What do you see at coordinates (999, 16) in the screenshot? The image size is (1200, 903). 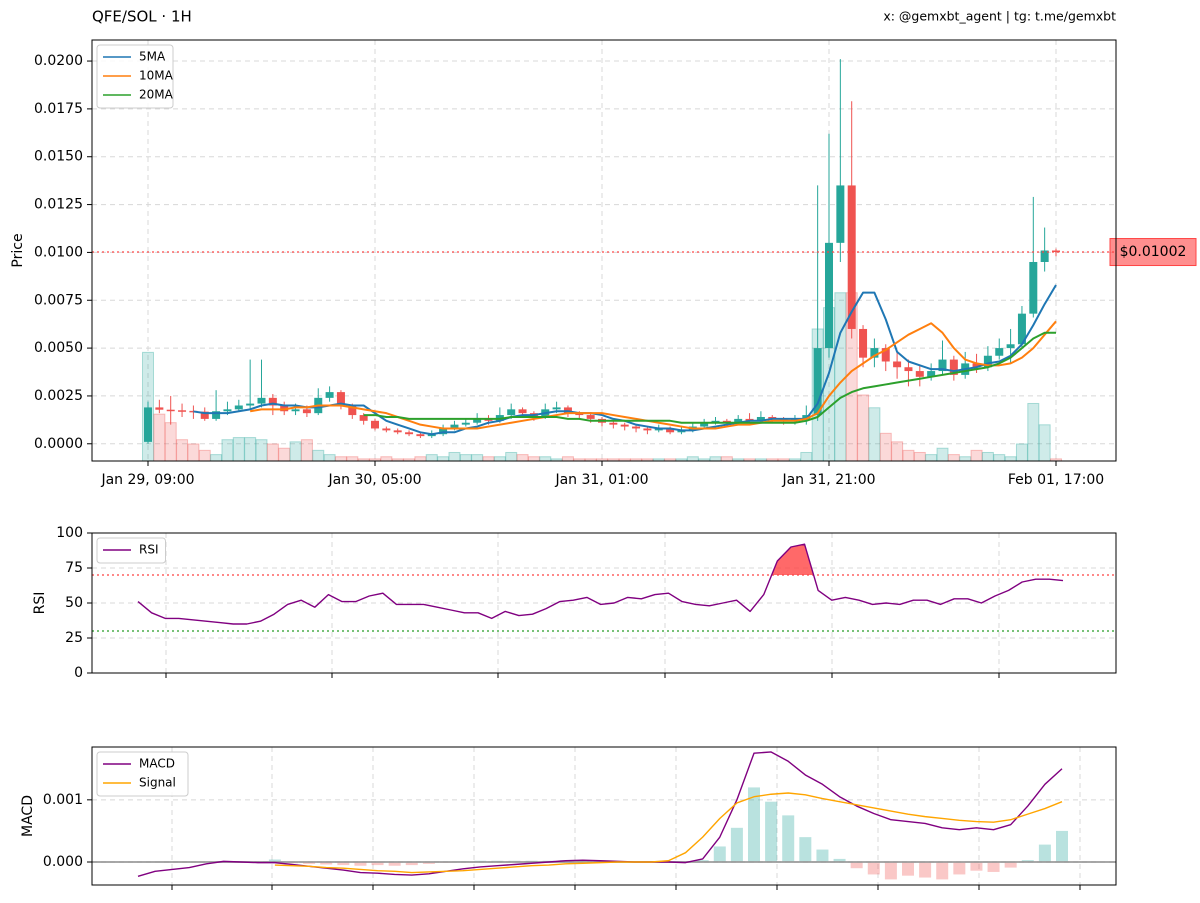 I see `credit: x: @gemxbt_agent | tg: t.me/gemxbt` at bounding box center [999, 16].